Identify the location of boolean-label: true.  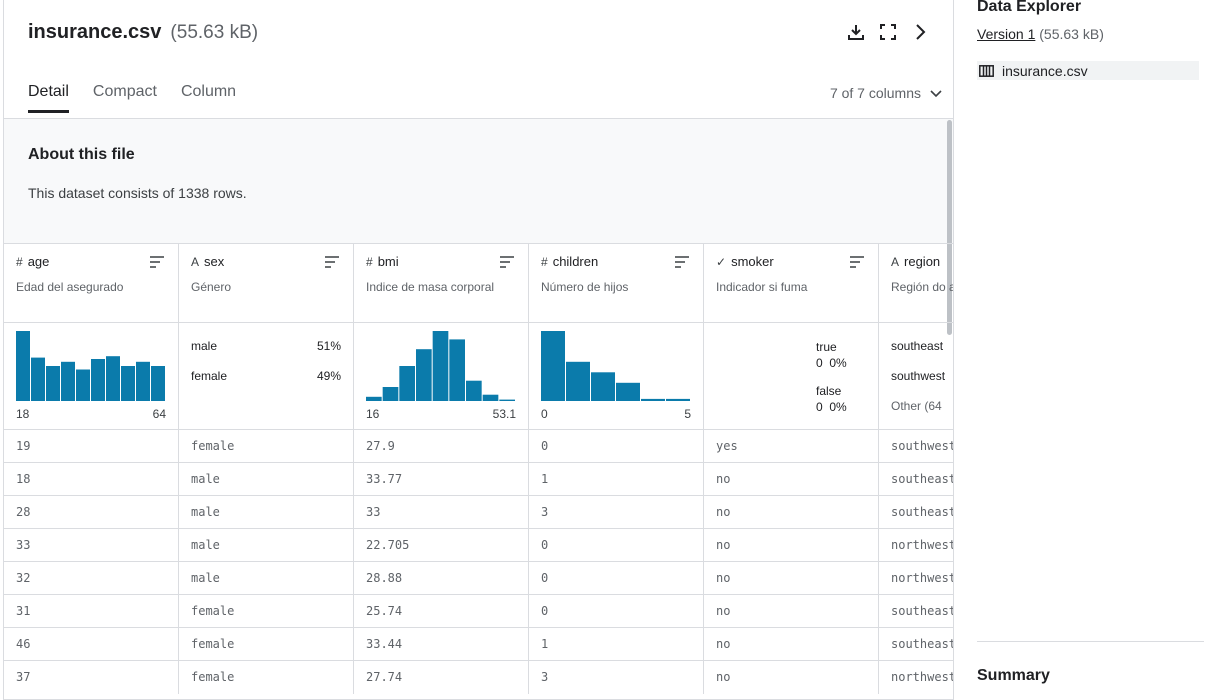
(826, 347).